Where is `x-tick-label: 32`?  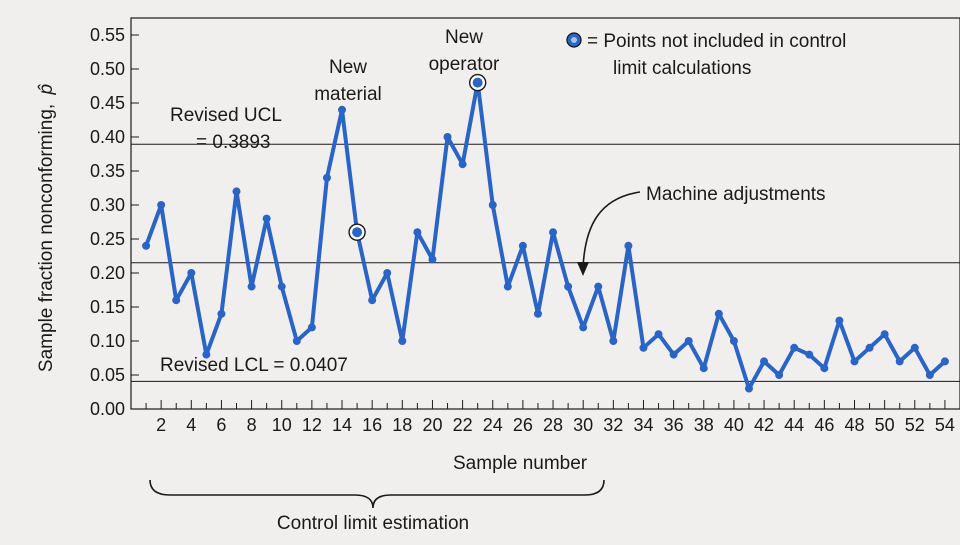 x-tick-label: 32 is located at coordinates (613, 425).